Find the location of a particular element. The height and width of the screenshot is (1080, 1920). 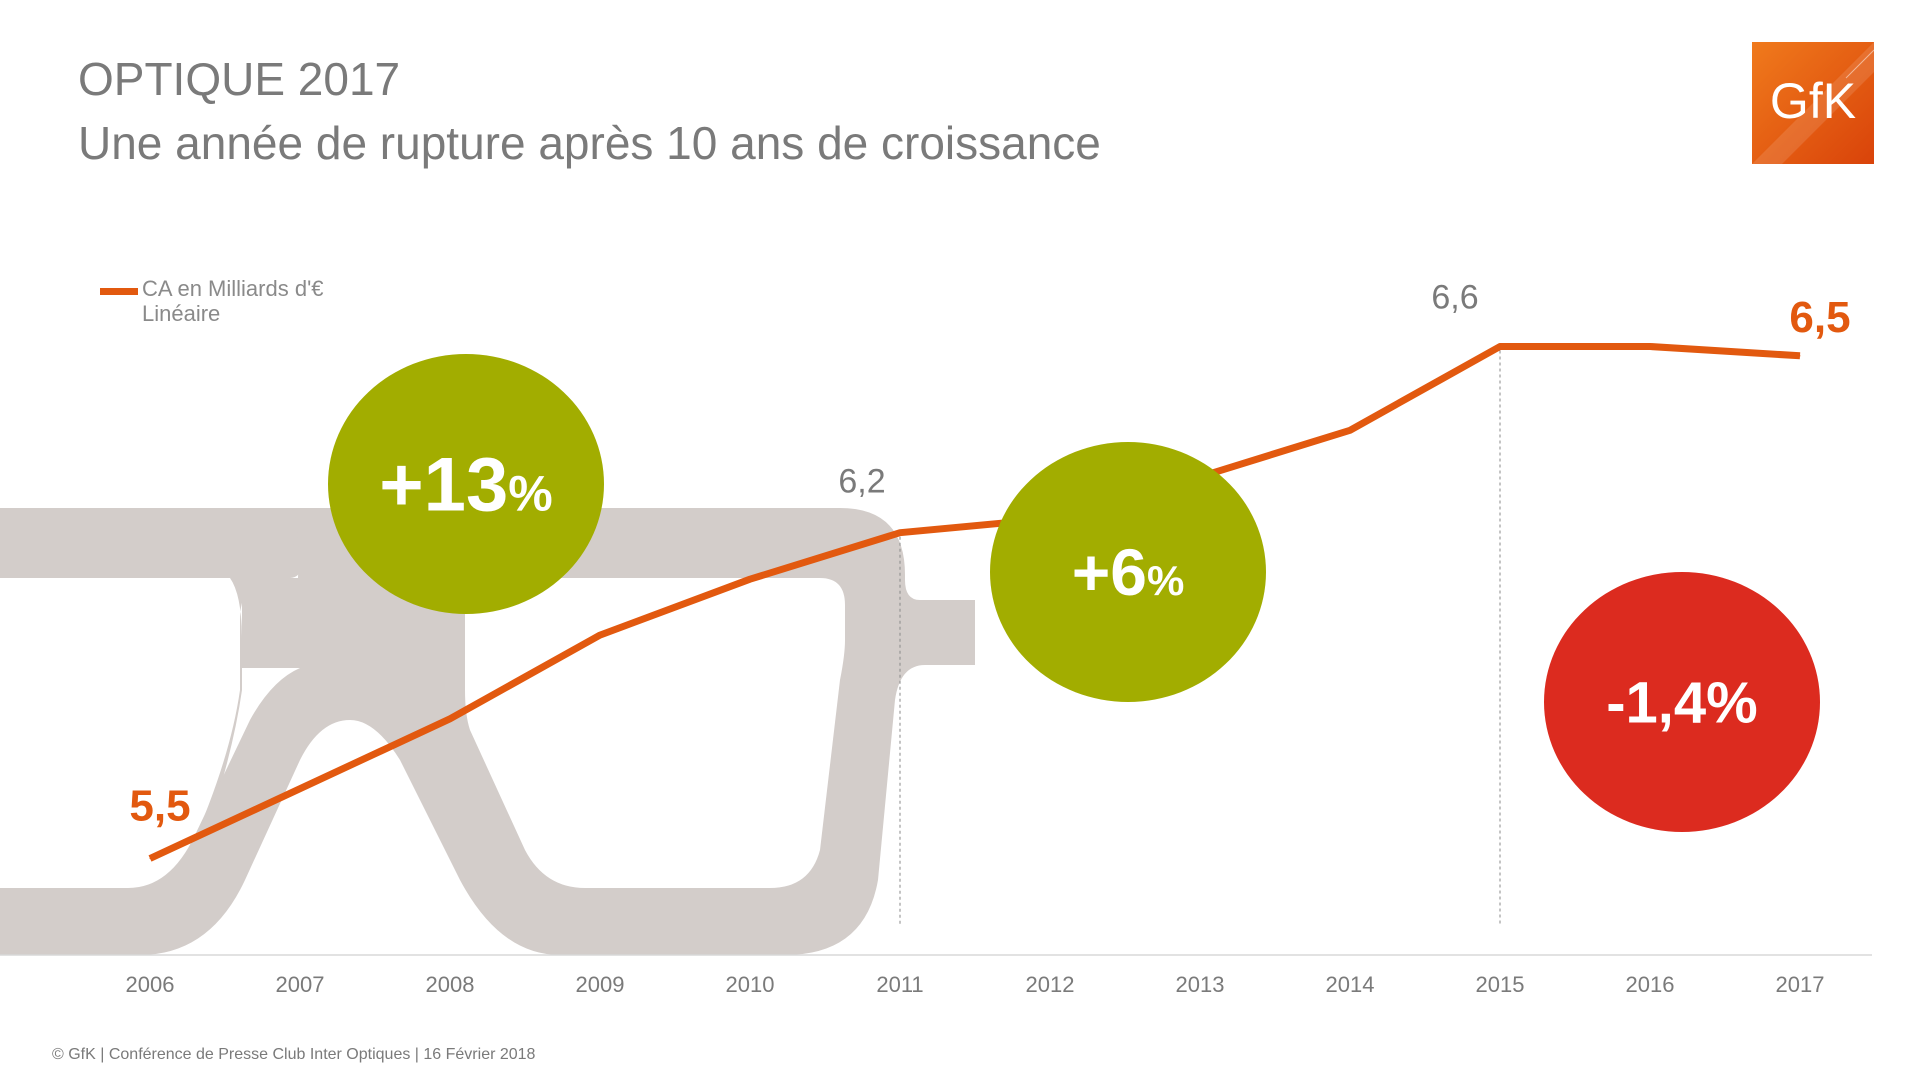

data-label: 6,5 is located at coordinates (1819, 317).